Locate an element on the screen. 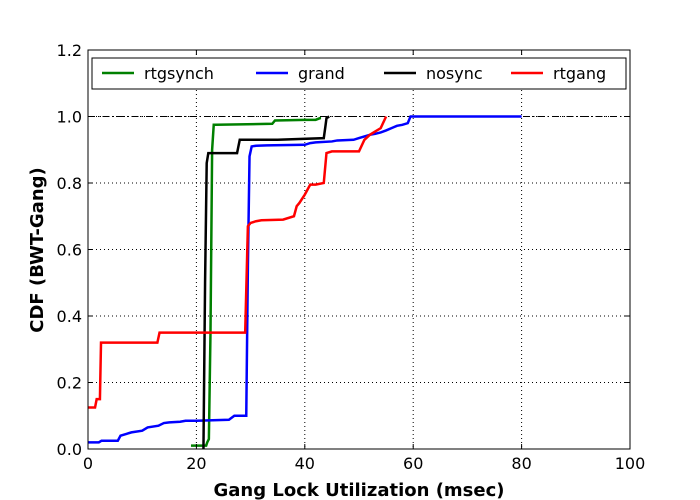 This screenshot has height=500, width=700. y-tick-label: 1.0 is located at coordinates (69, 117).